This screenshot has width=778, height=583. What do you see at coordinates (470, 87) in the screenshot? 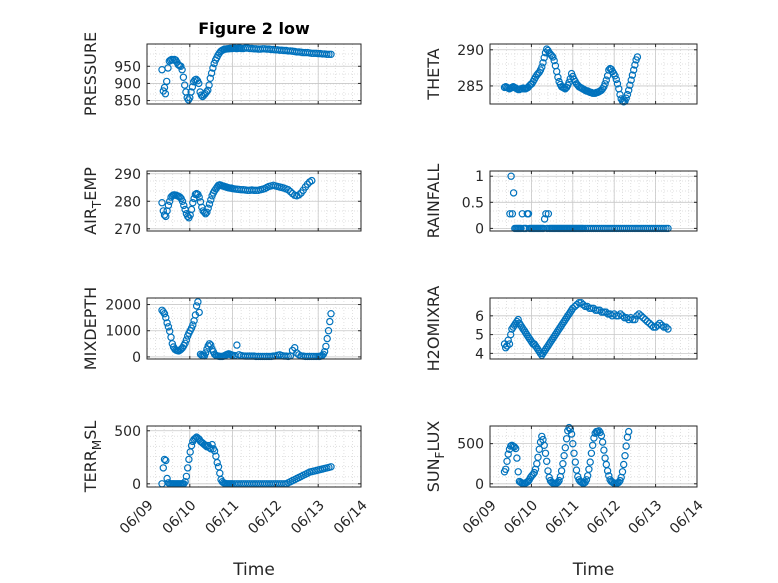
I see `y-tick-label: 285` at bounding box center [470, 87].